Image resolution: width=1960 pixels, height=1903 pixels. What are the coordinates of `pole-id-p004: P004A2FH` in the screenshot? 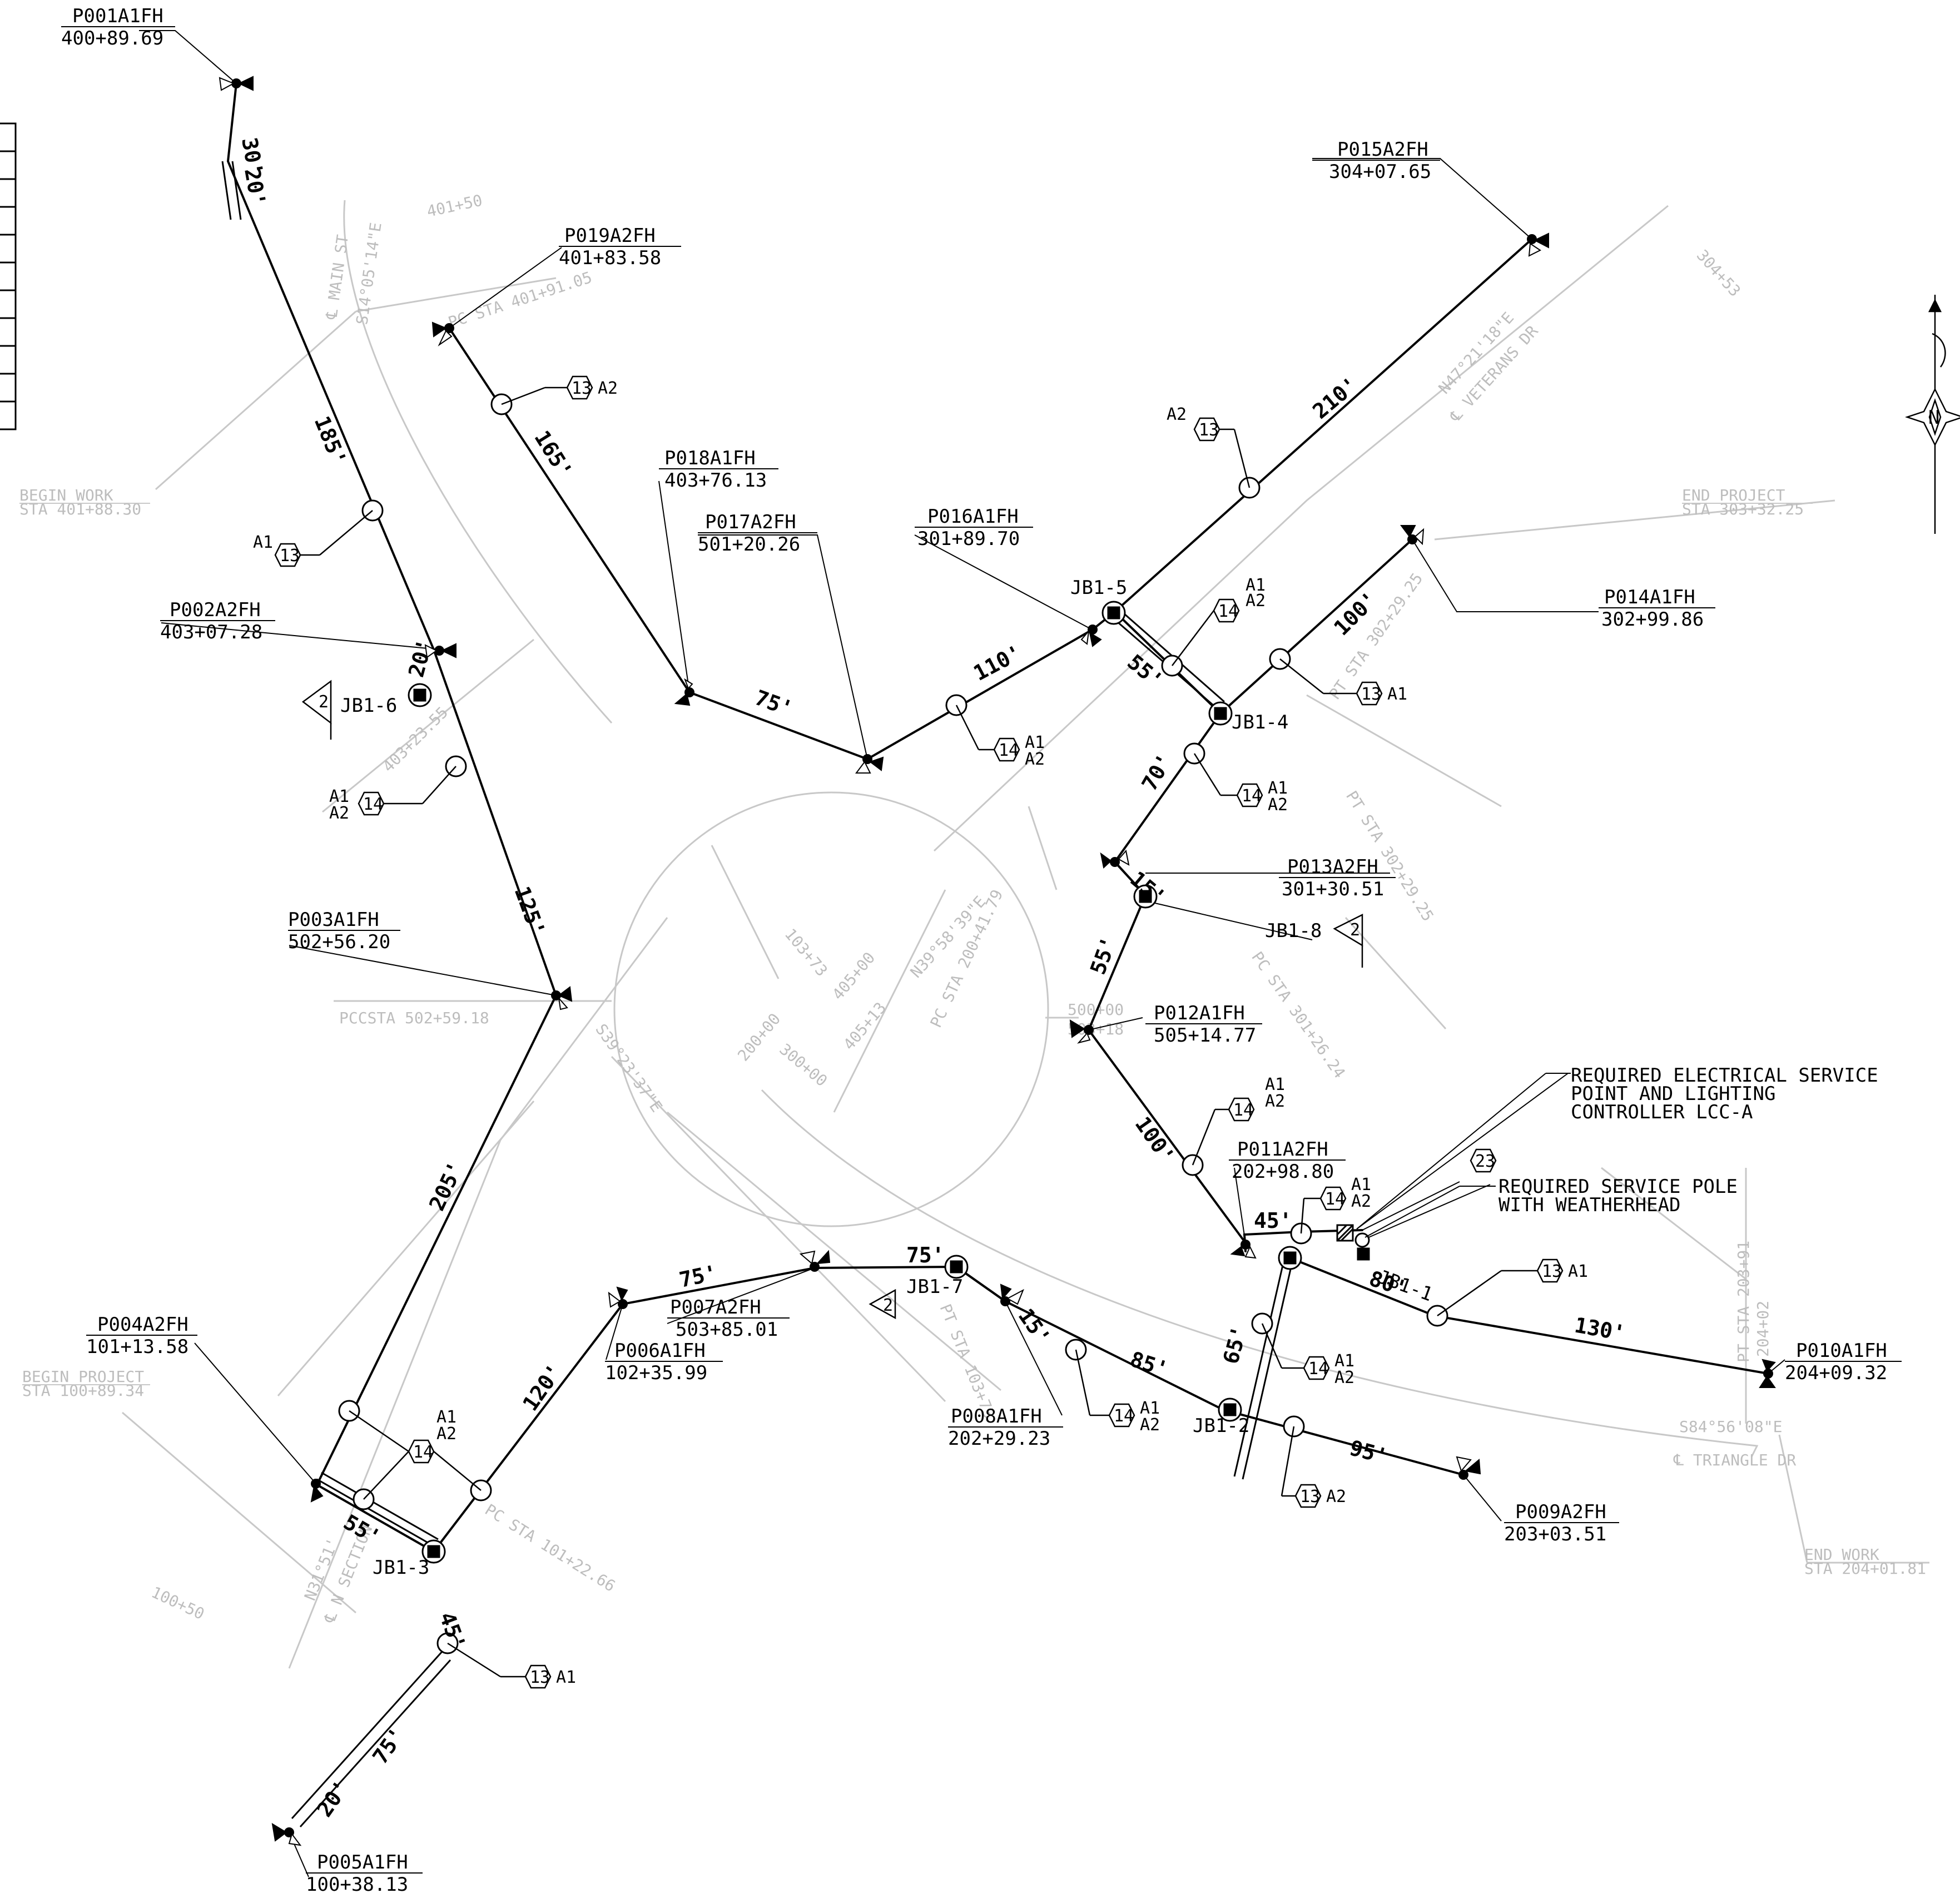 It's located at (142, 1325).